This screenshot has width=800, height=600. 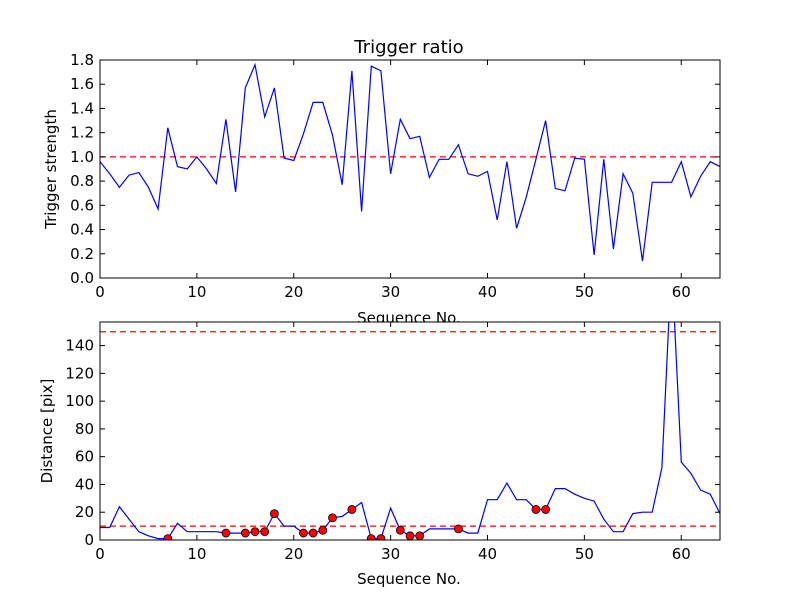 I want to click on y-axis-label: Trigger strength, so click(x=51, y=169).